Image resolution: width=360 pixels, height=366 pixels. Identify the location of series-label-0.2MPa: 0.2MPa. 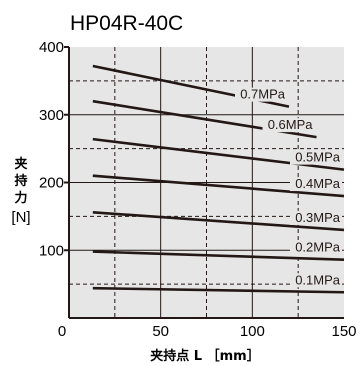
(318, 247).